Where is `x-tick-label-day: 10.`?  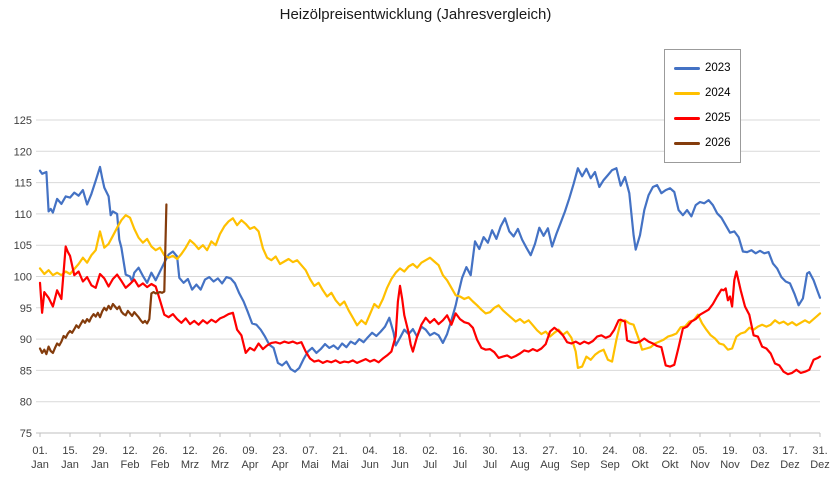 x-tick-label-day: 10. is located at coordinates (579, 451).